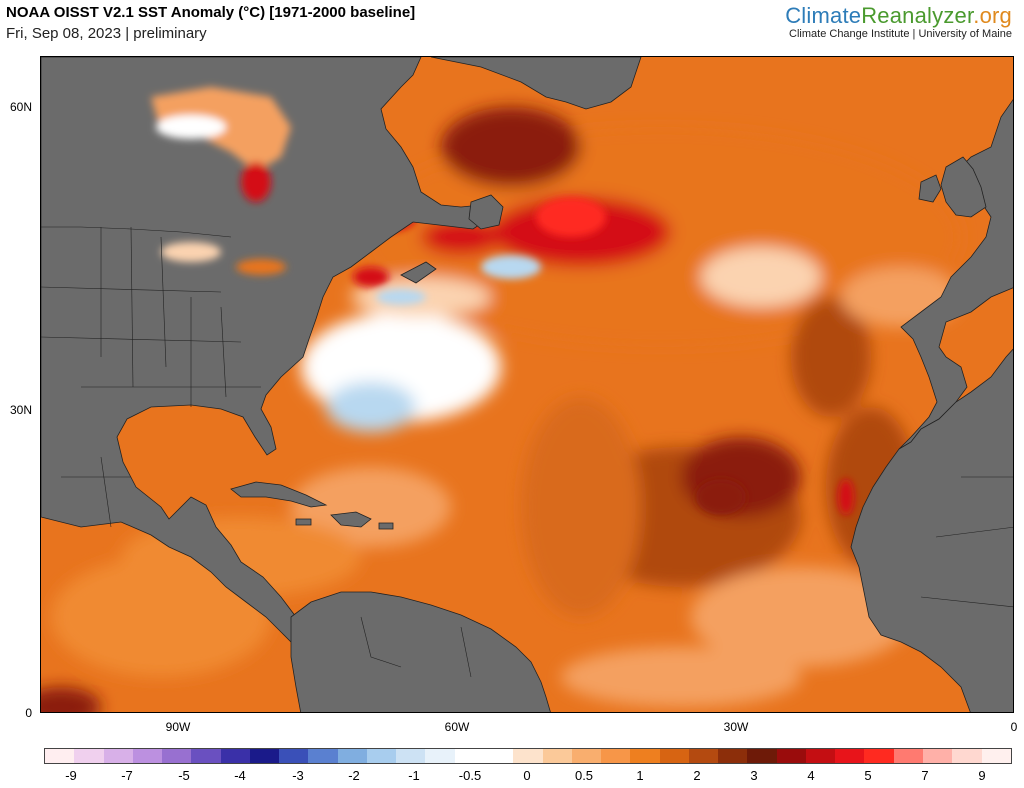  What do you see at coordinates (1014, 727) in the screenshot?
I see `lon-label-0: 0` at bounding box center [1014, 727].